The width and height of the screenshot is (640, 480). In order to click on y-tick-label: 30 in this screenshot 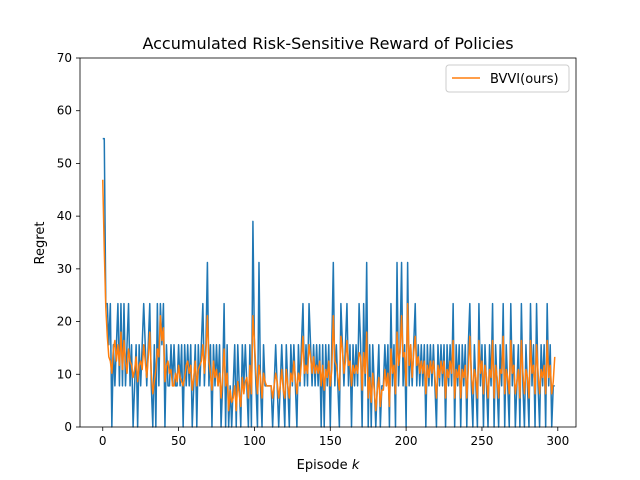, I will do `click(64, 269)`.